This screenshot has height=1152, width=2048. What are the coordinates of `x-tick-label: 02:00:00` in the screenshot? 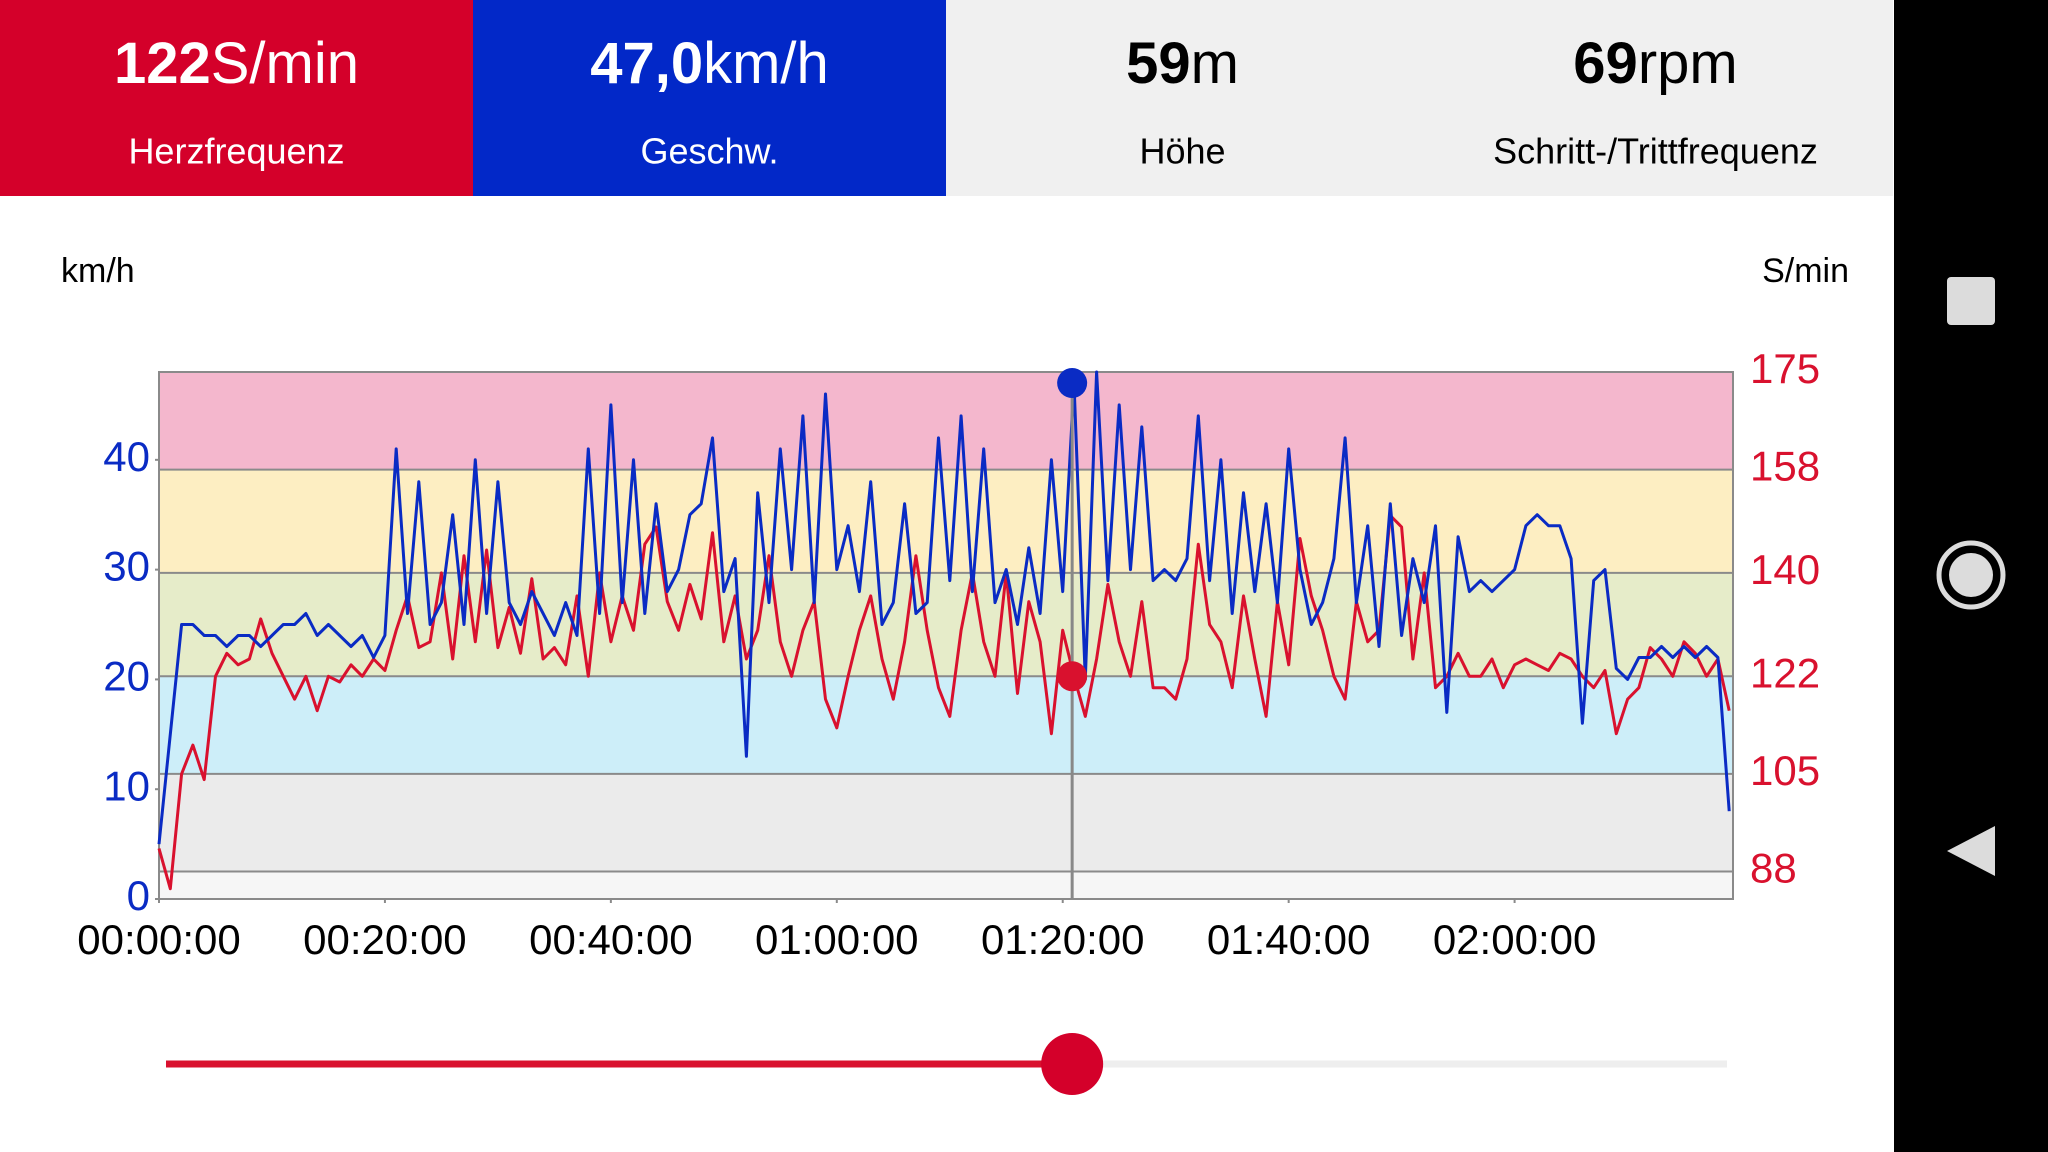 It's located at (1515, 939).